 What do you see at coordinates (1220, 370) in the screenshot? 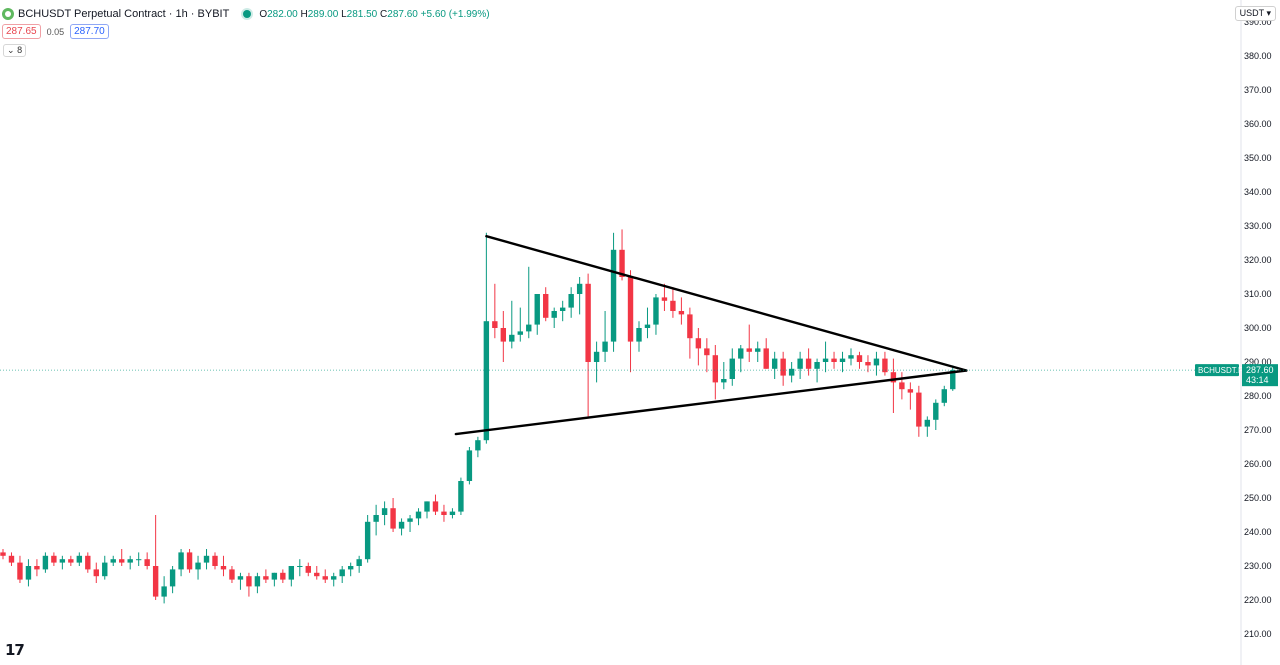
I see `symbol-label: BCHUSDT.P` at bounding box center [1220, 370].